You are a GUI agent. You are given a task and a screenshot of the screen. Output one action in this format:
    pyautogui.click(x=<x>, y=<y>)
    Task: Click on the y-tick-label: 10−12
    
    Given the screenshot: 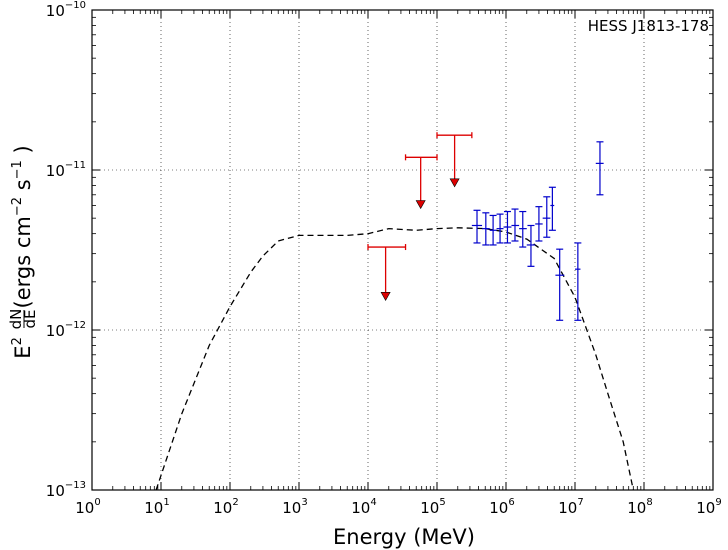 What is the action you would take?
    pyautogui.click(x=66, y=330)
    